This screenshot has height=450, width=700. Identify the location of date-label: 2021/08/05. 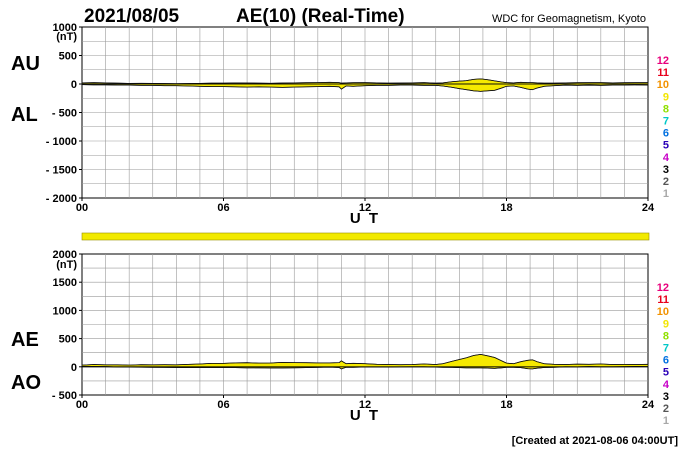
(132, 16).